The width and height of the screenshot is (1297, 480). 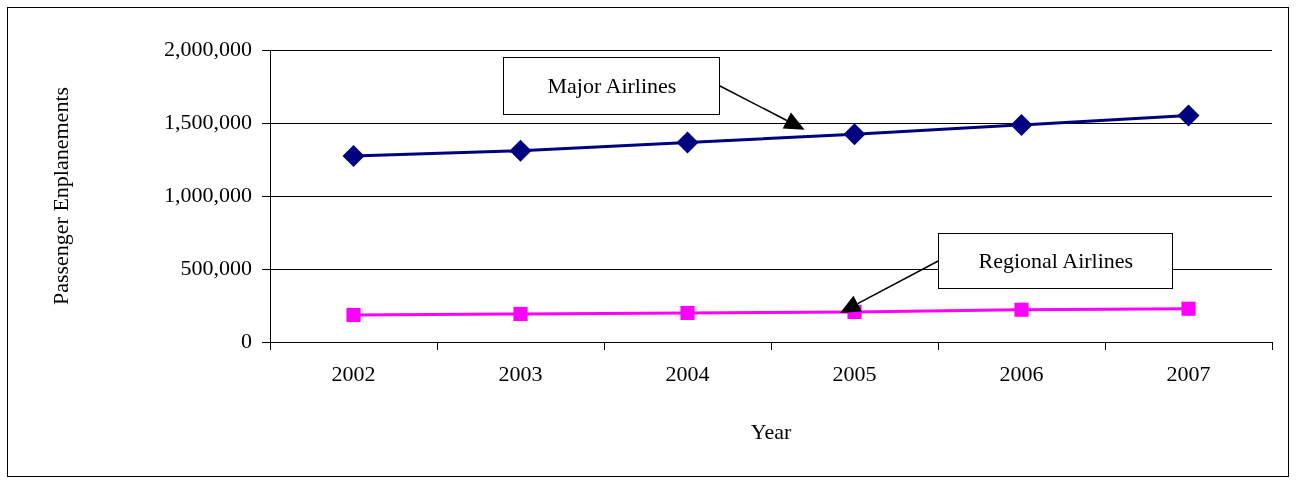 I want to click on y-tick-label: 1,500,000, so click(x=208, y=121).